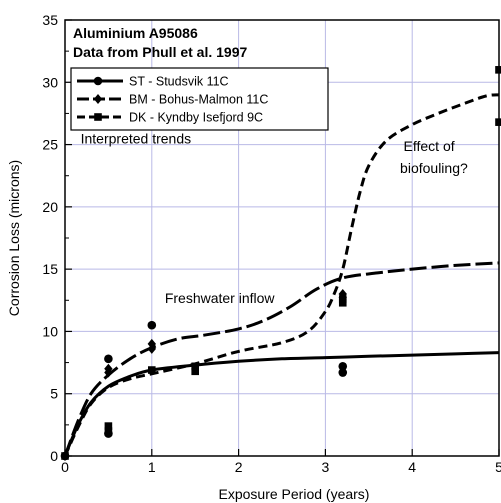 The width and height of the screenshot is (501, 503). Describe the element at coordinates (136, 138) in the screenshot. I see `annotation-0: Interpreted trends` at that location.